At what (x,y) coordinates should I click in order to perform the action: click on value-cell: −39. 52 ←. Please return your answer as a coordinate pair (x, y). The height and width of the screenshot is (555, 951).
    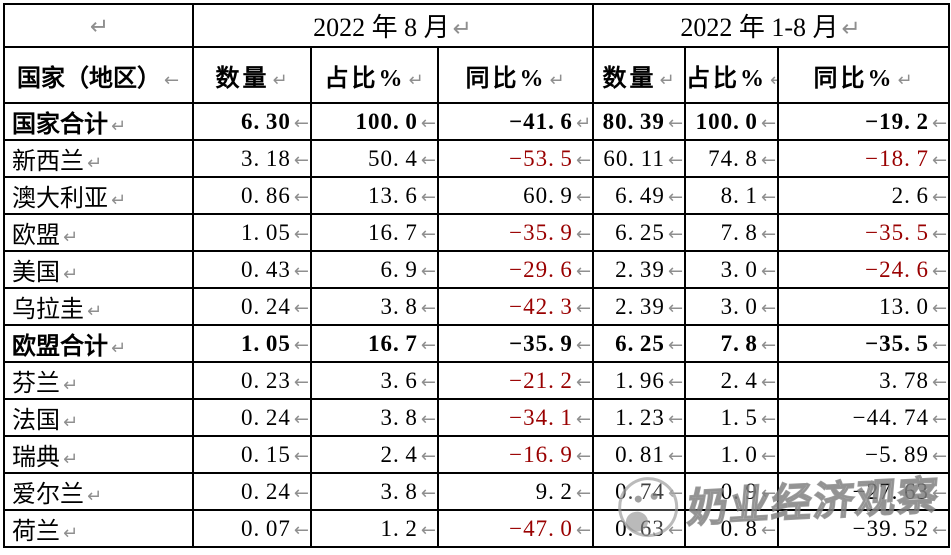
    Looking at the image, I should click on (864, 528).